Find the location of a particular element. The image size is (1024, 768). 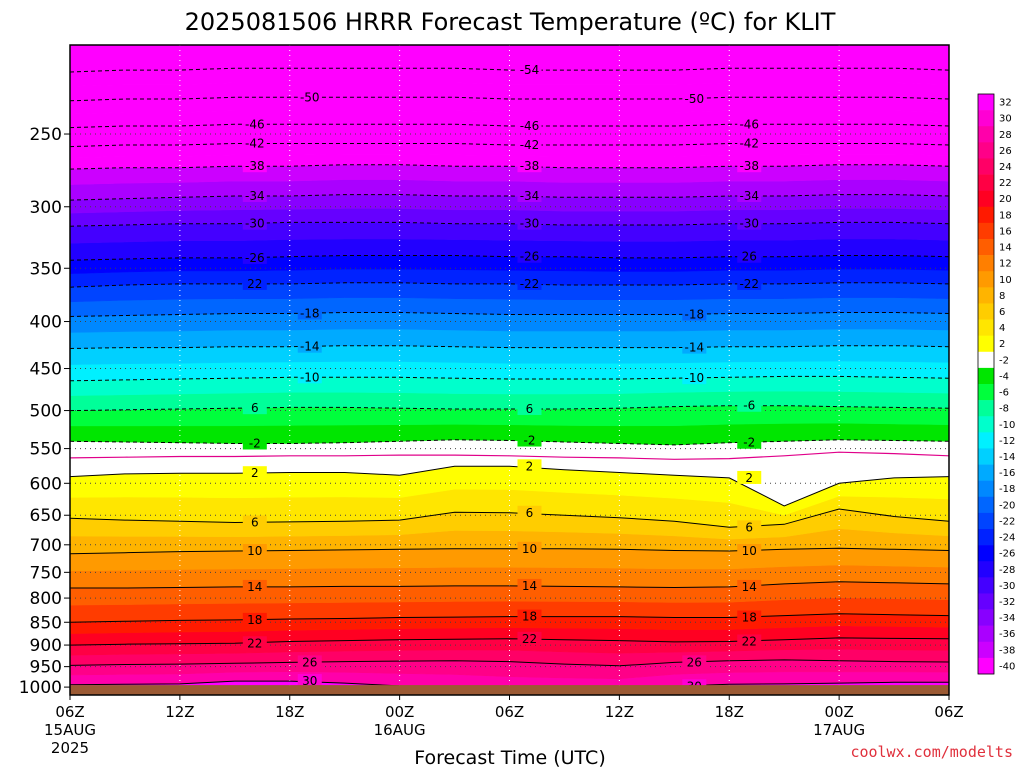

colorbar-label: 18 is located at coordinates (1005, 215).